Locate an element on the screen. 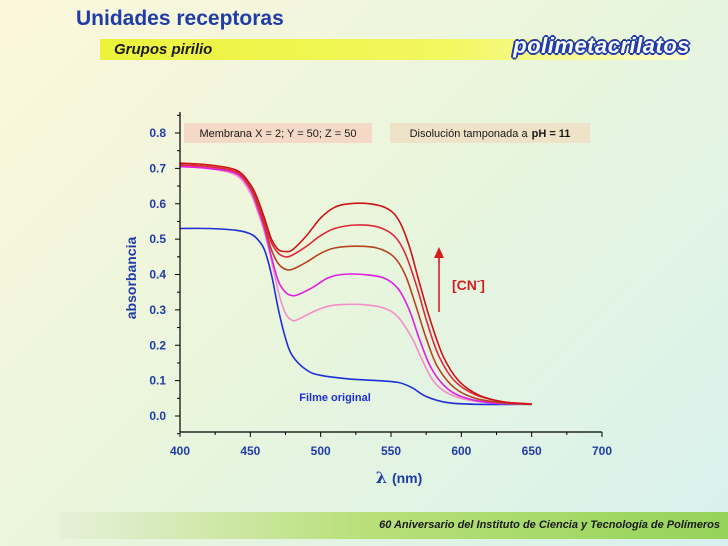  x-tick-label: 550 is located at coordinates (391, 451).